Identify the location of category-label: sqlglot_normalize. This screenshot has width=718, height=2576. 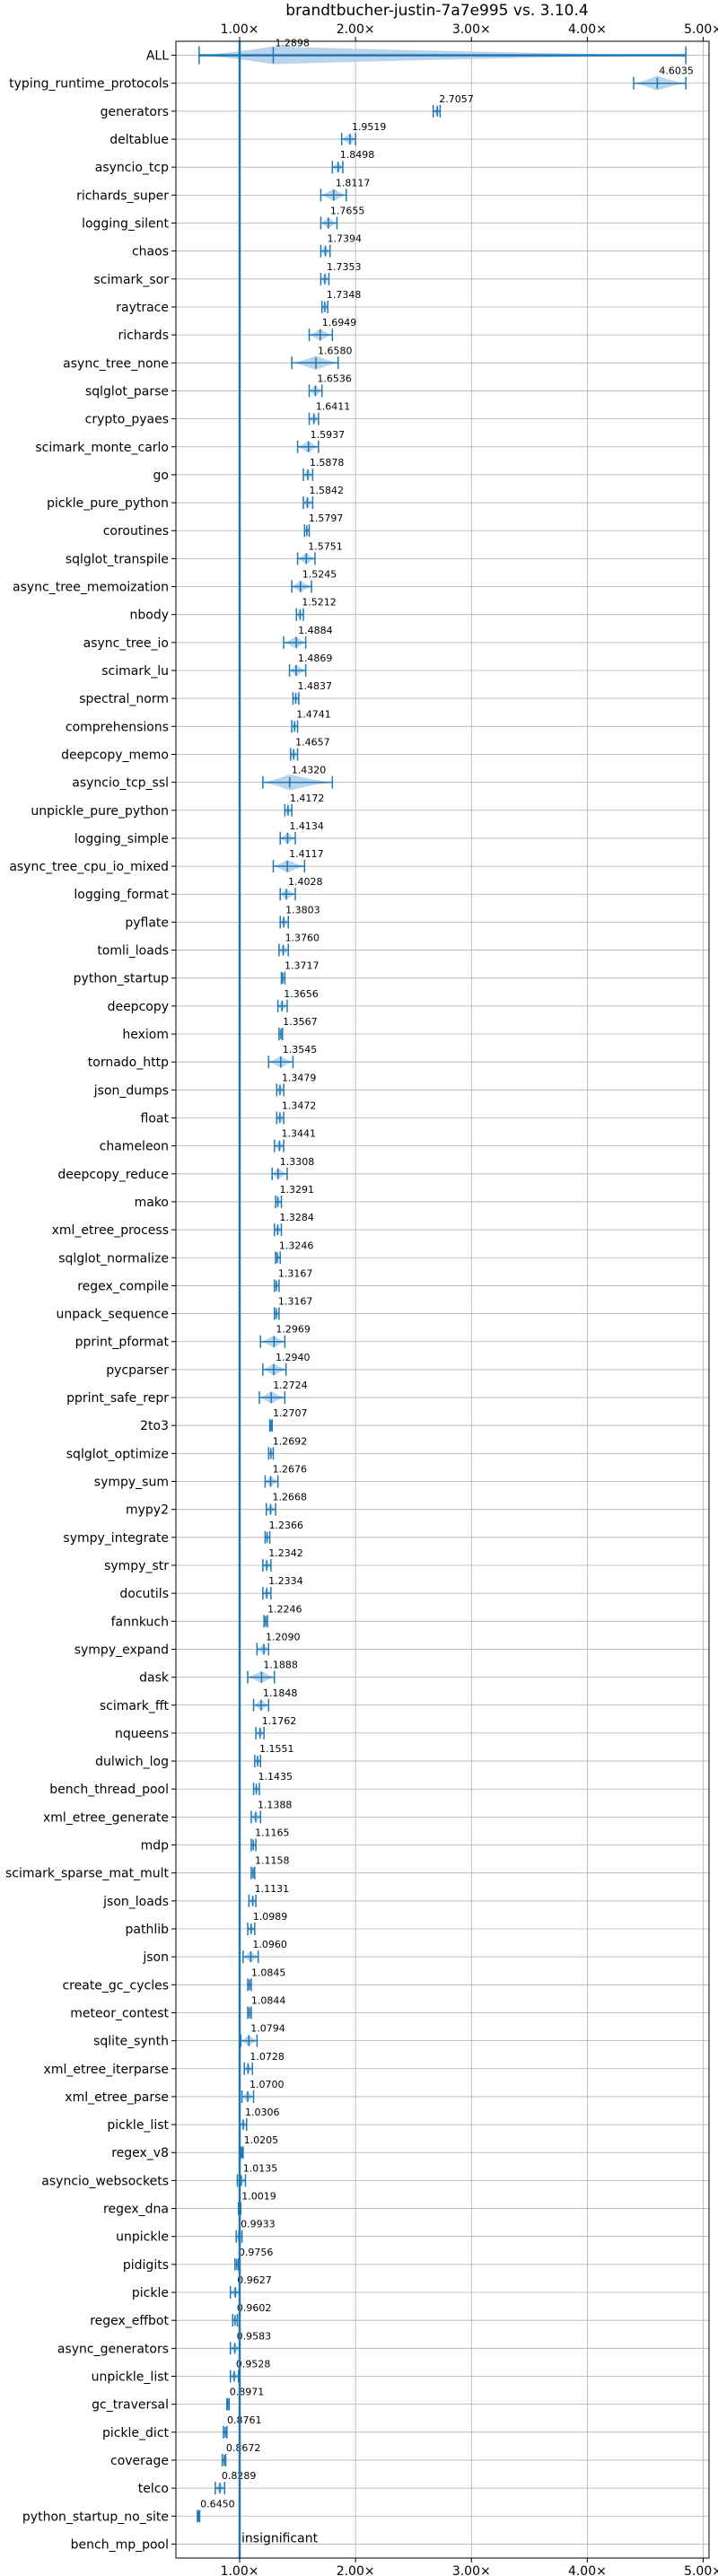
(113, 1258).